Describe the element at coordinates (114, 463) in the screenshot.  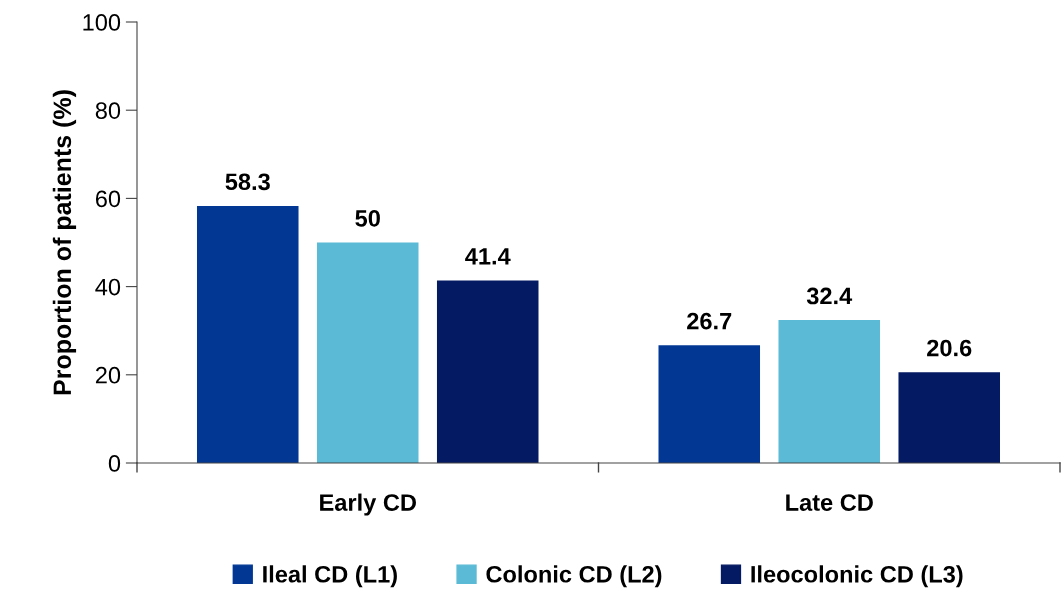
I see `y-tick-label: 0` at that location.